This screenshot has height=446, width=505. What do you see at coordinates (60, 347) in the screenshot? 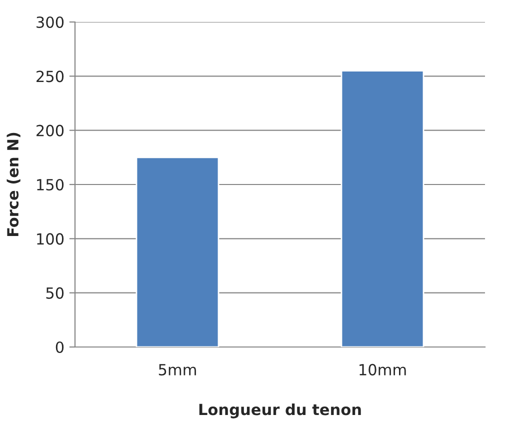
I see `y-tick-label: 0` at bounding box center [60, 347].